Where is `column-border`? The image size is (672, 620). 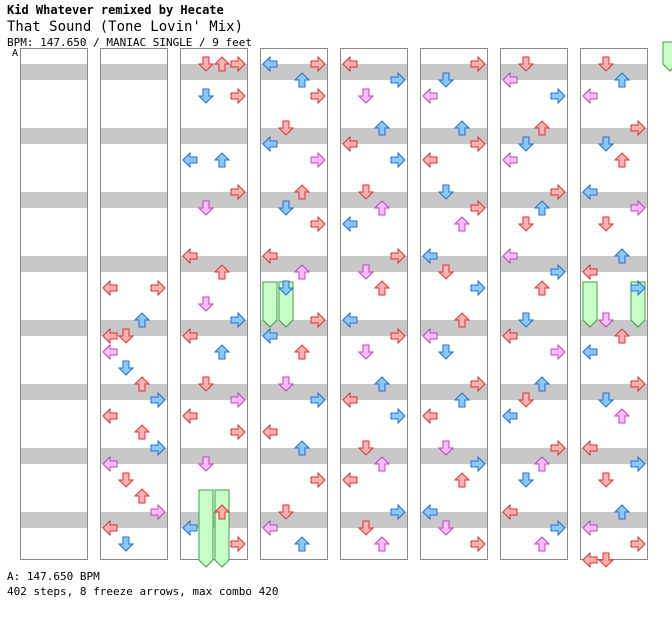 column-border is located at coordinates (294, 304).